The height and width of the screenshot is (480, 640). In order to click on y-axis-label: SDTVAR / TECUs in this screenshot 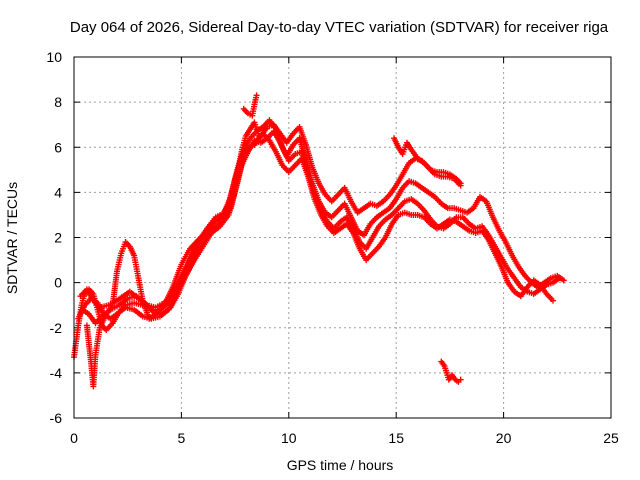, I will do `click(12, 238)`.